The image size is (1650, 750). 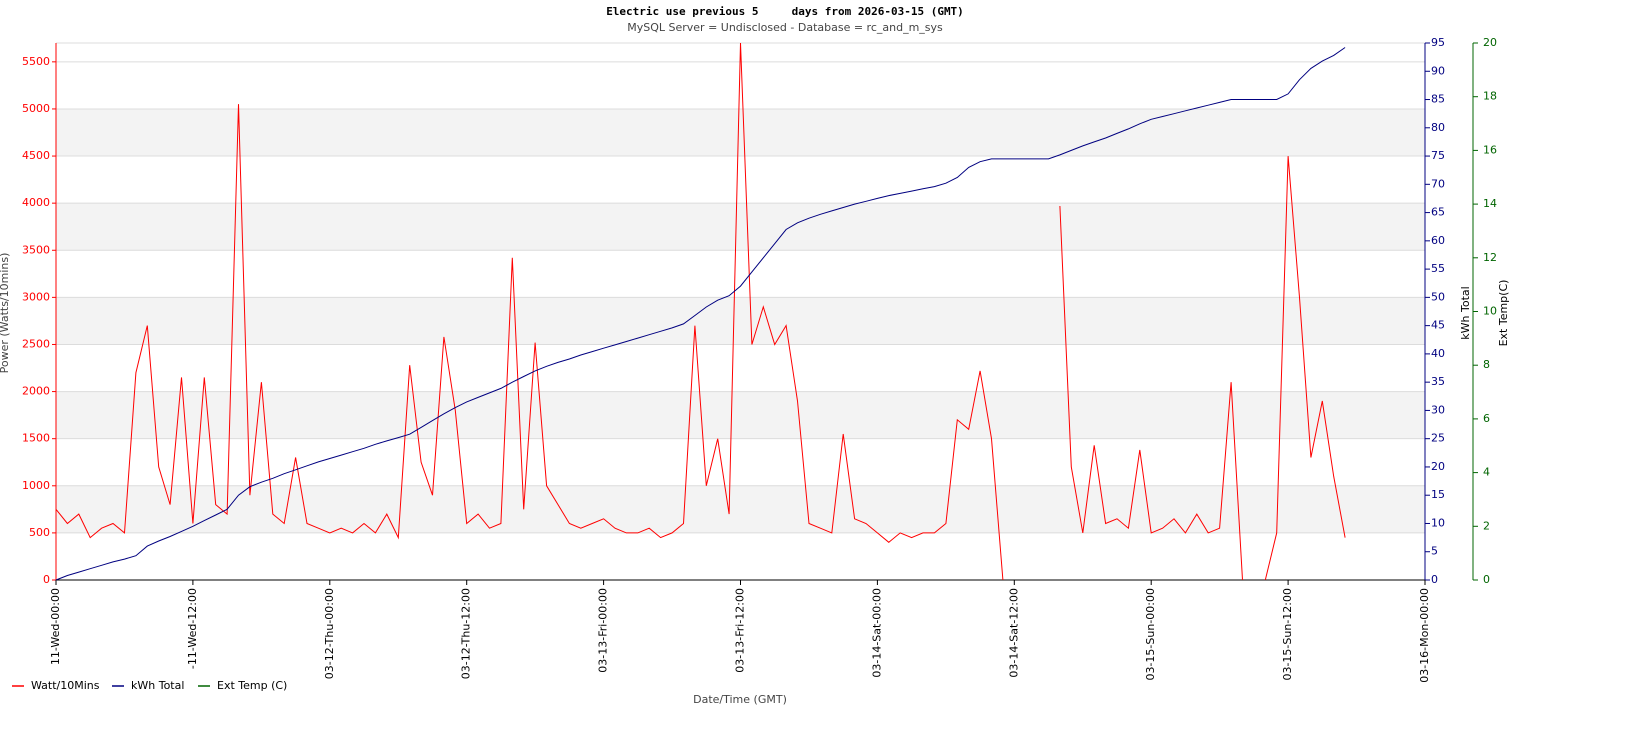 What do you see at coordinates (65, 685) in the screenshot?
I see `legend-label: Watt/10Mins` at bounding box center [65, 685].